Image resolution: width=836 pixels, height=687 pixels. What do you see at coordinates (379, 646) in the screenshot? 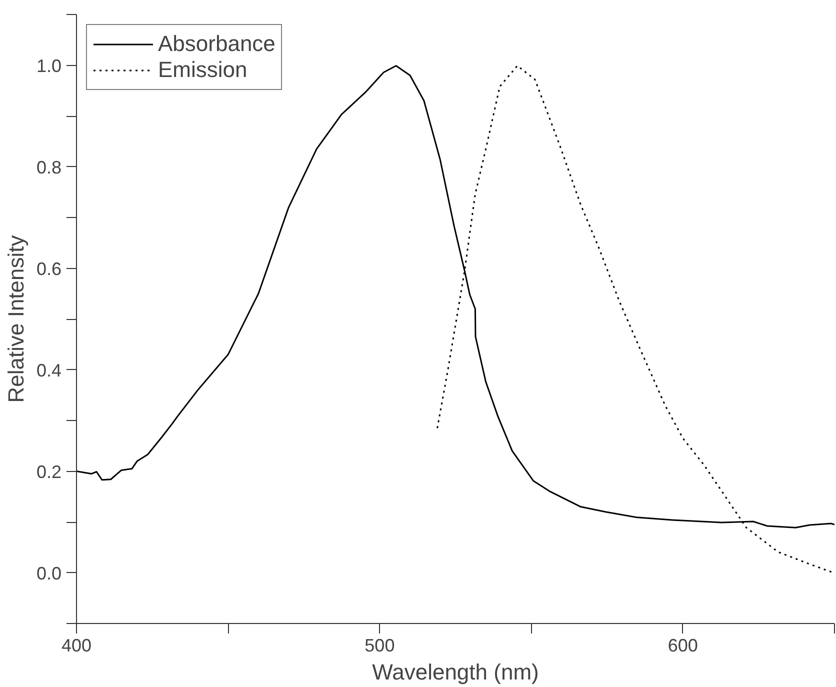
I see `x-tick-label: 500` at bounding box center [379, 646].